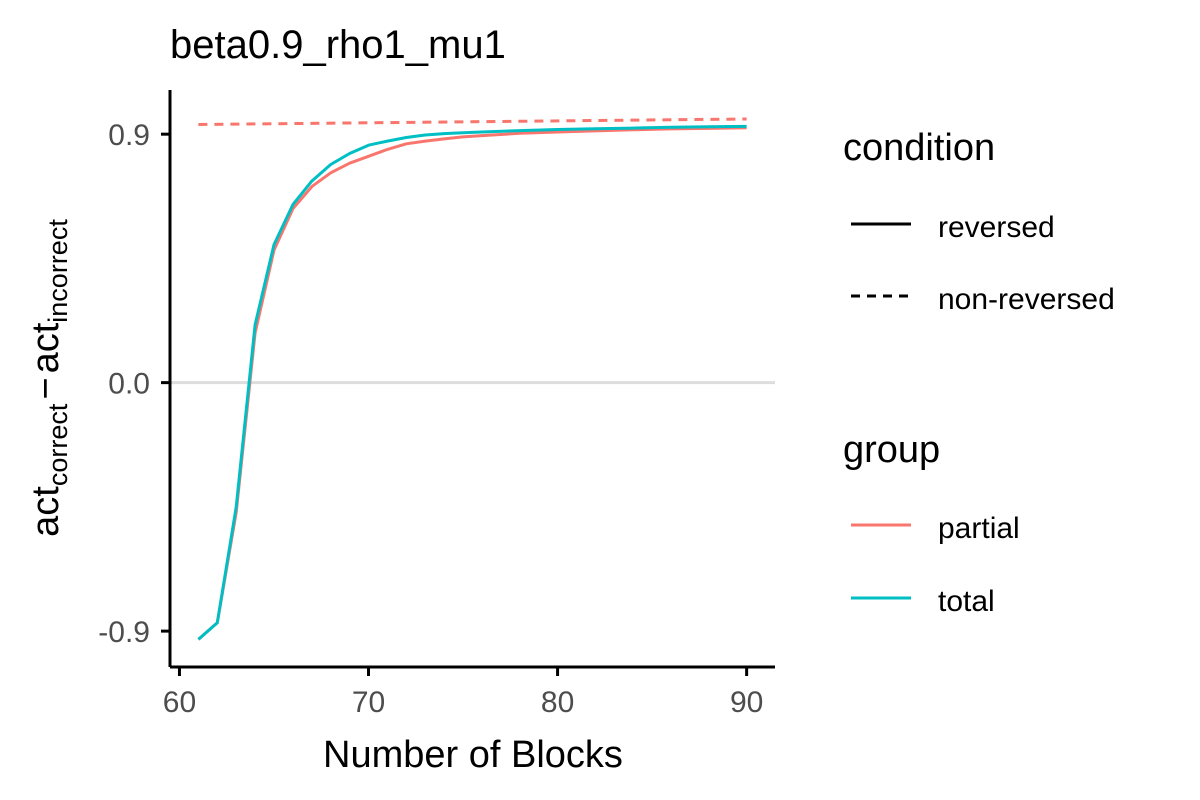  Describe the element at coordinates (46, 511) in the screenshot. I see `y-axis-title-part1: act` at that location.